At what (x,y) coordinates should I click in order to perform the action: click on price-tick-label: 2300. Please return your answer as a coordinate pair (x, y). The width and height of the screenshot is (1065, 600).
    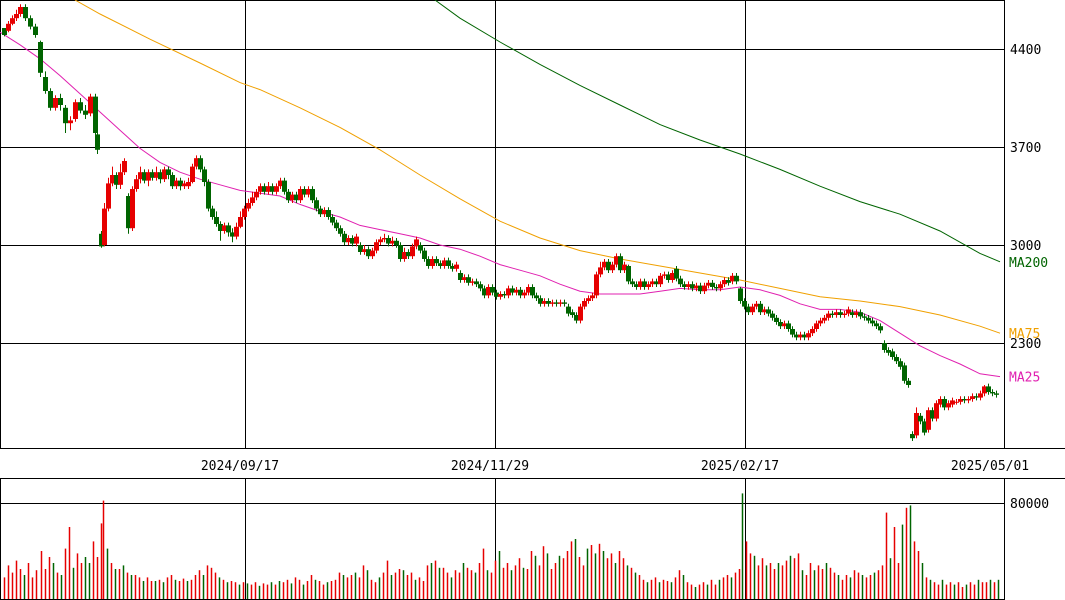
    Looking at the image, I should click on (1025, 344).